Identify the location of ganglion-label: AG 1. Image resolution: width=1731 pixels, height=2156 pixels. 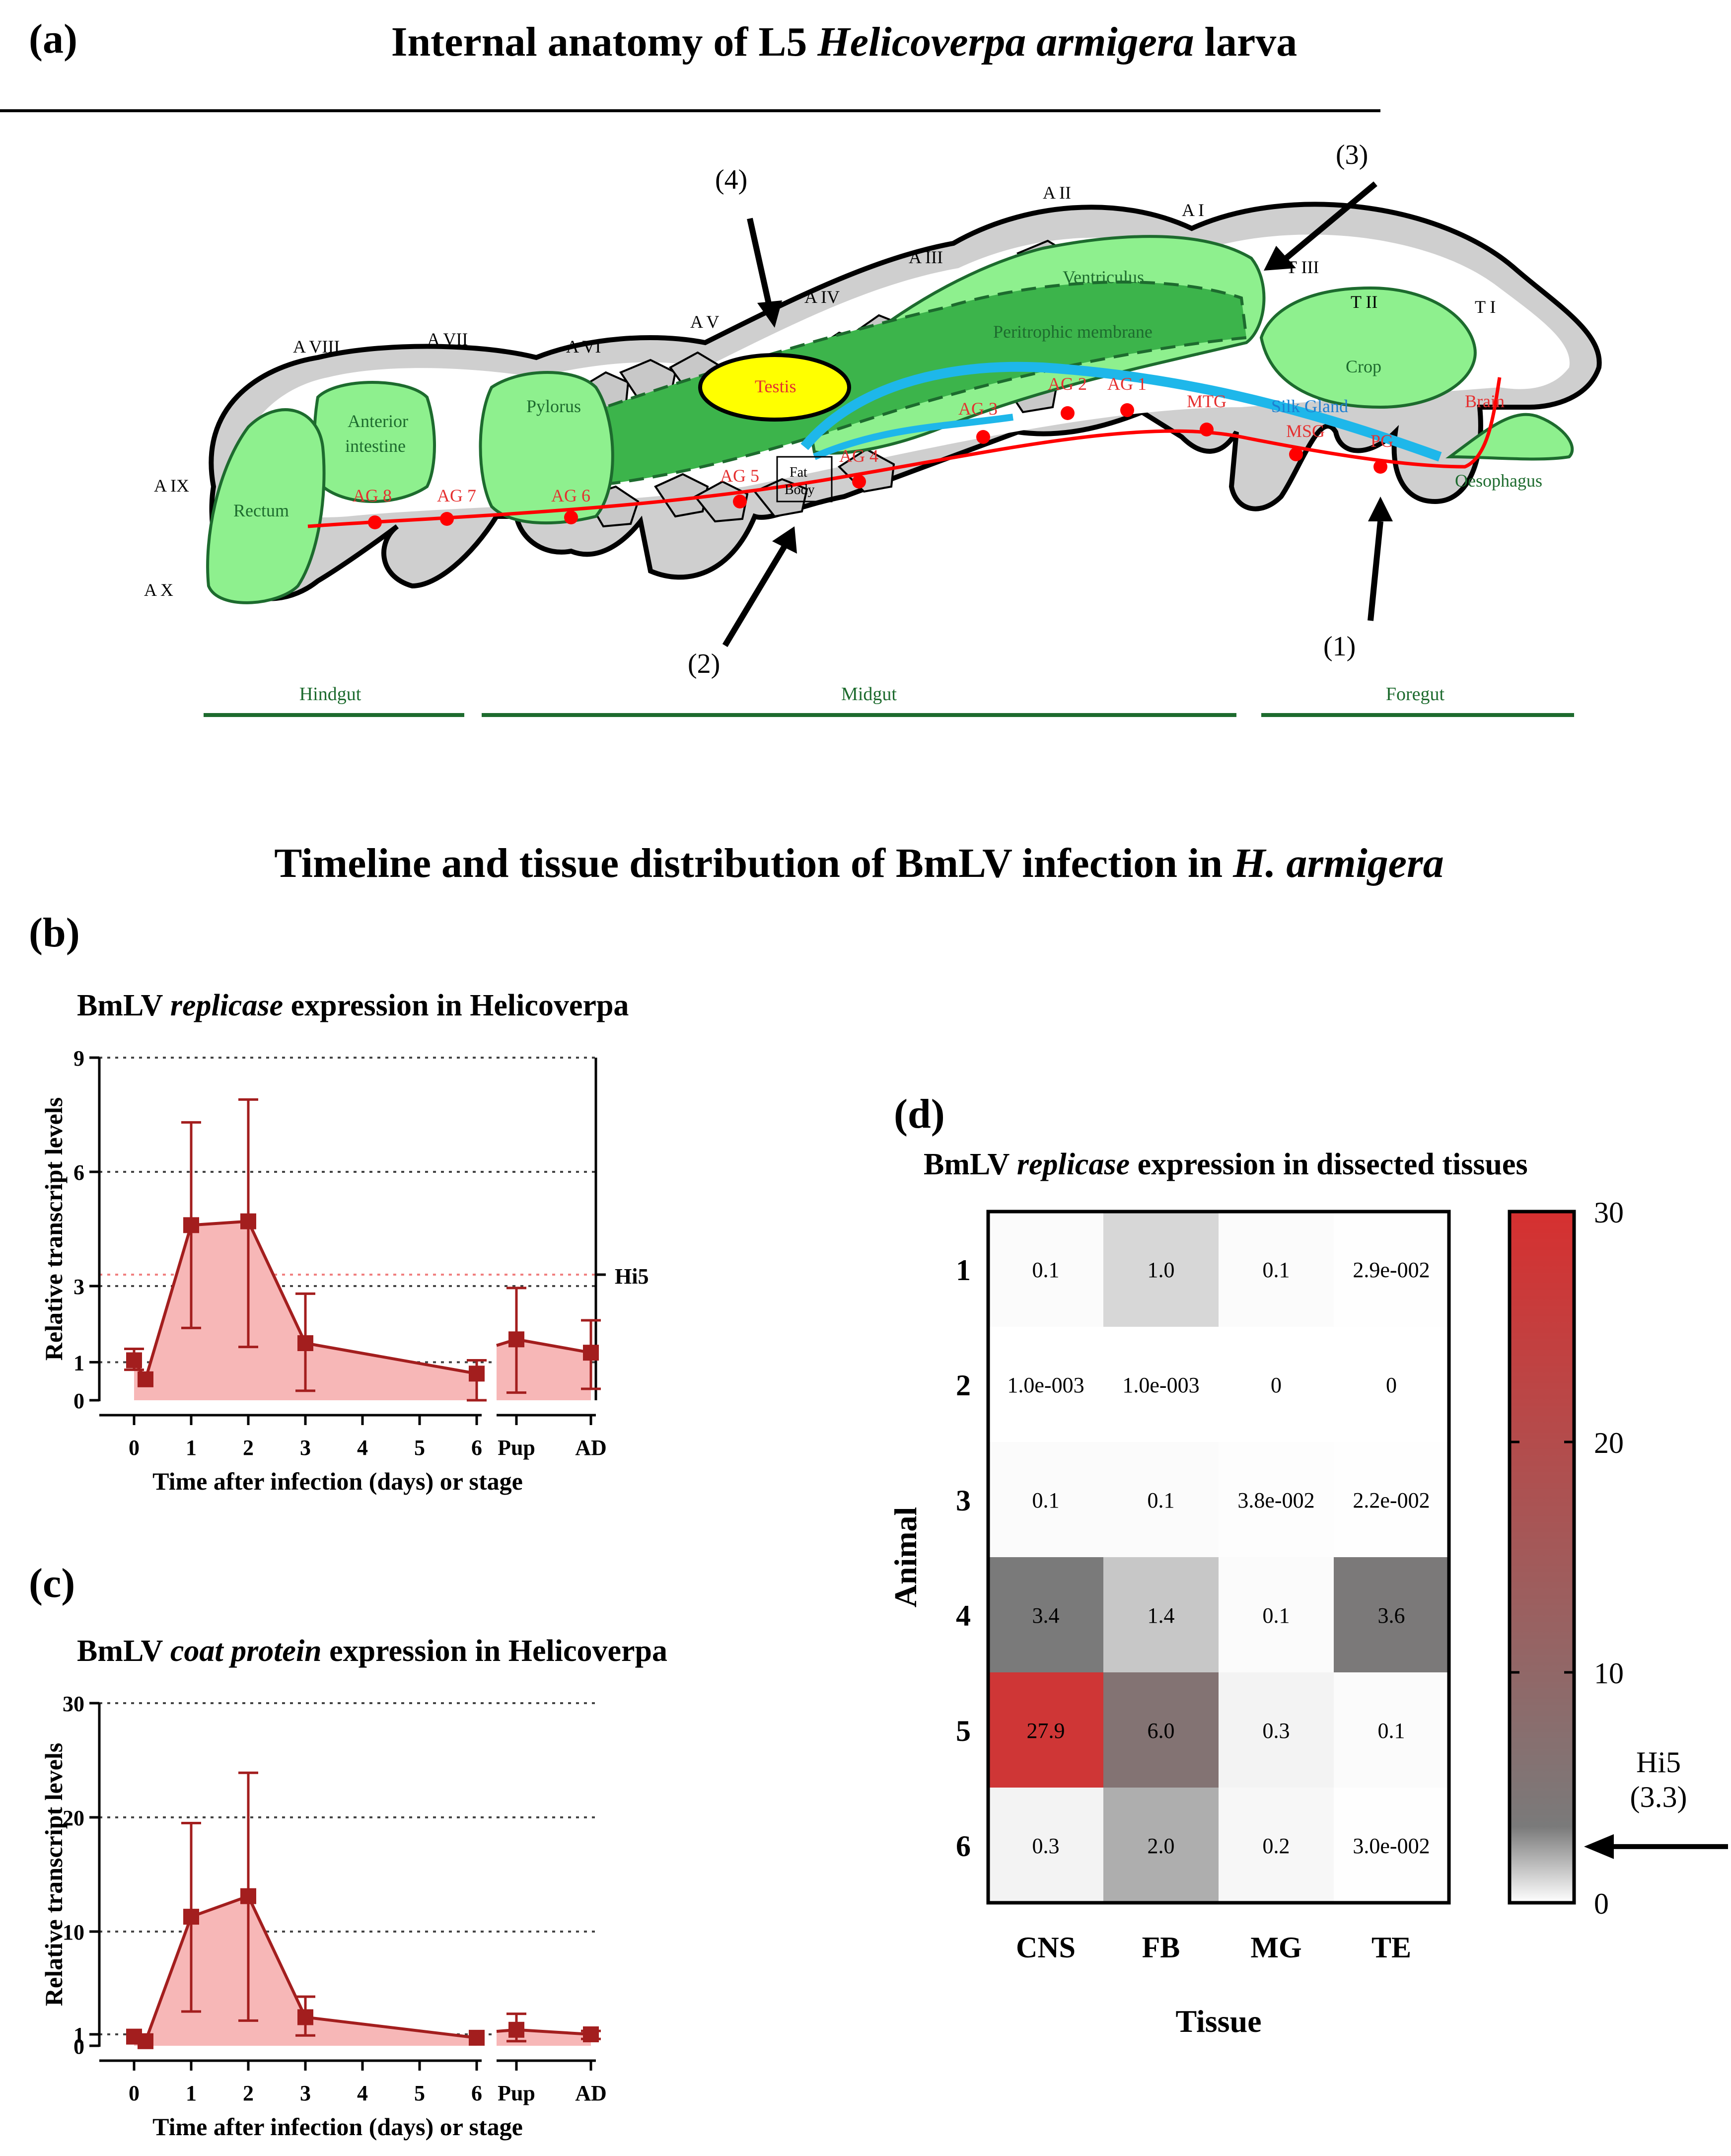
(1127, 384).